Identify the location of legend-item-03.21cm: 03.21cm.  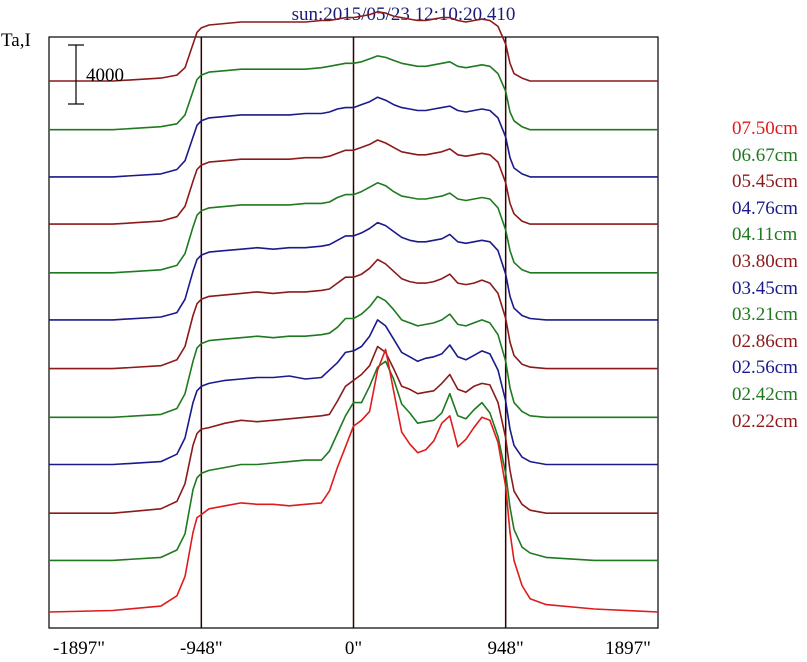
(765, 315).